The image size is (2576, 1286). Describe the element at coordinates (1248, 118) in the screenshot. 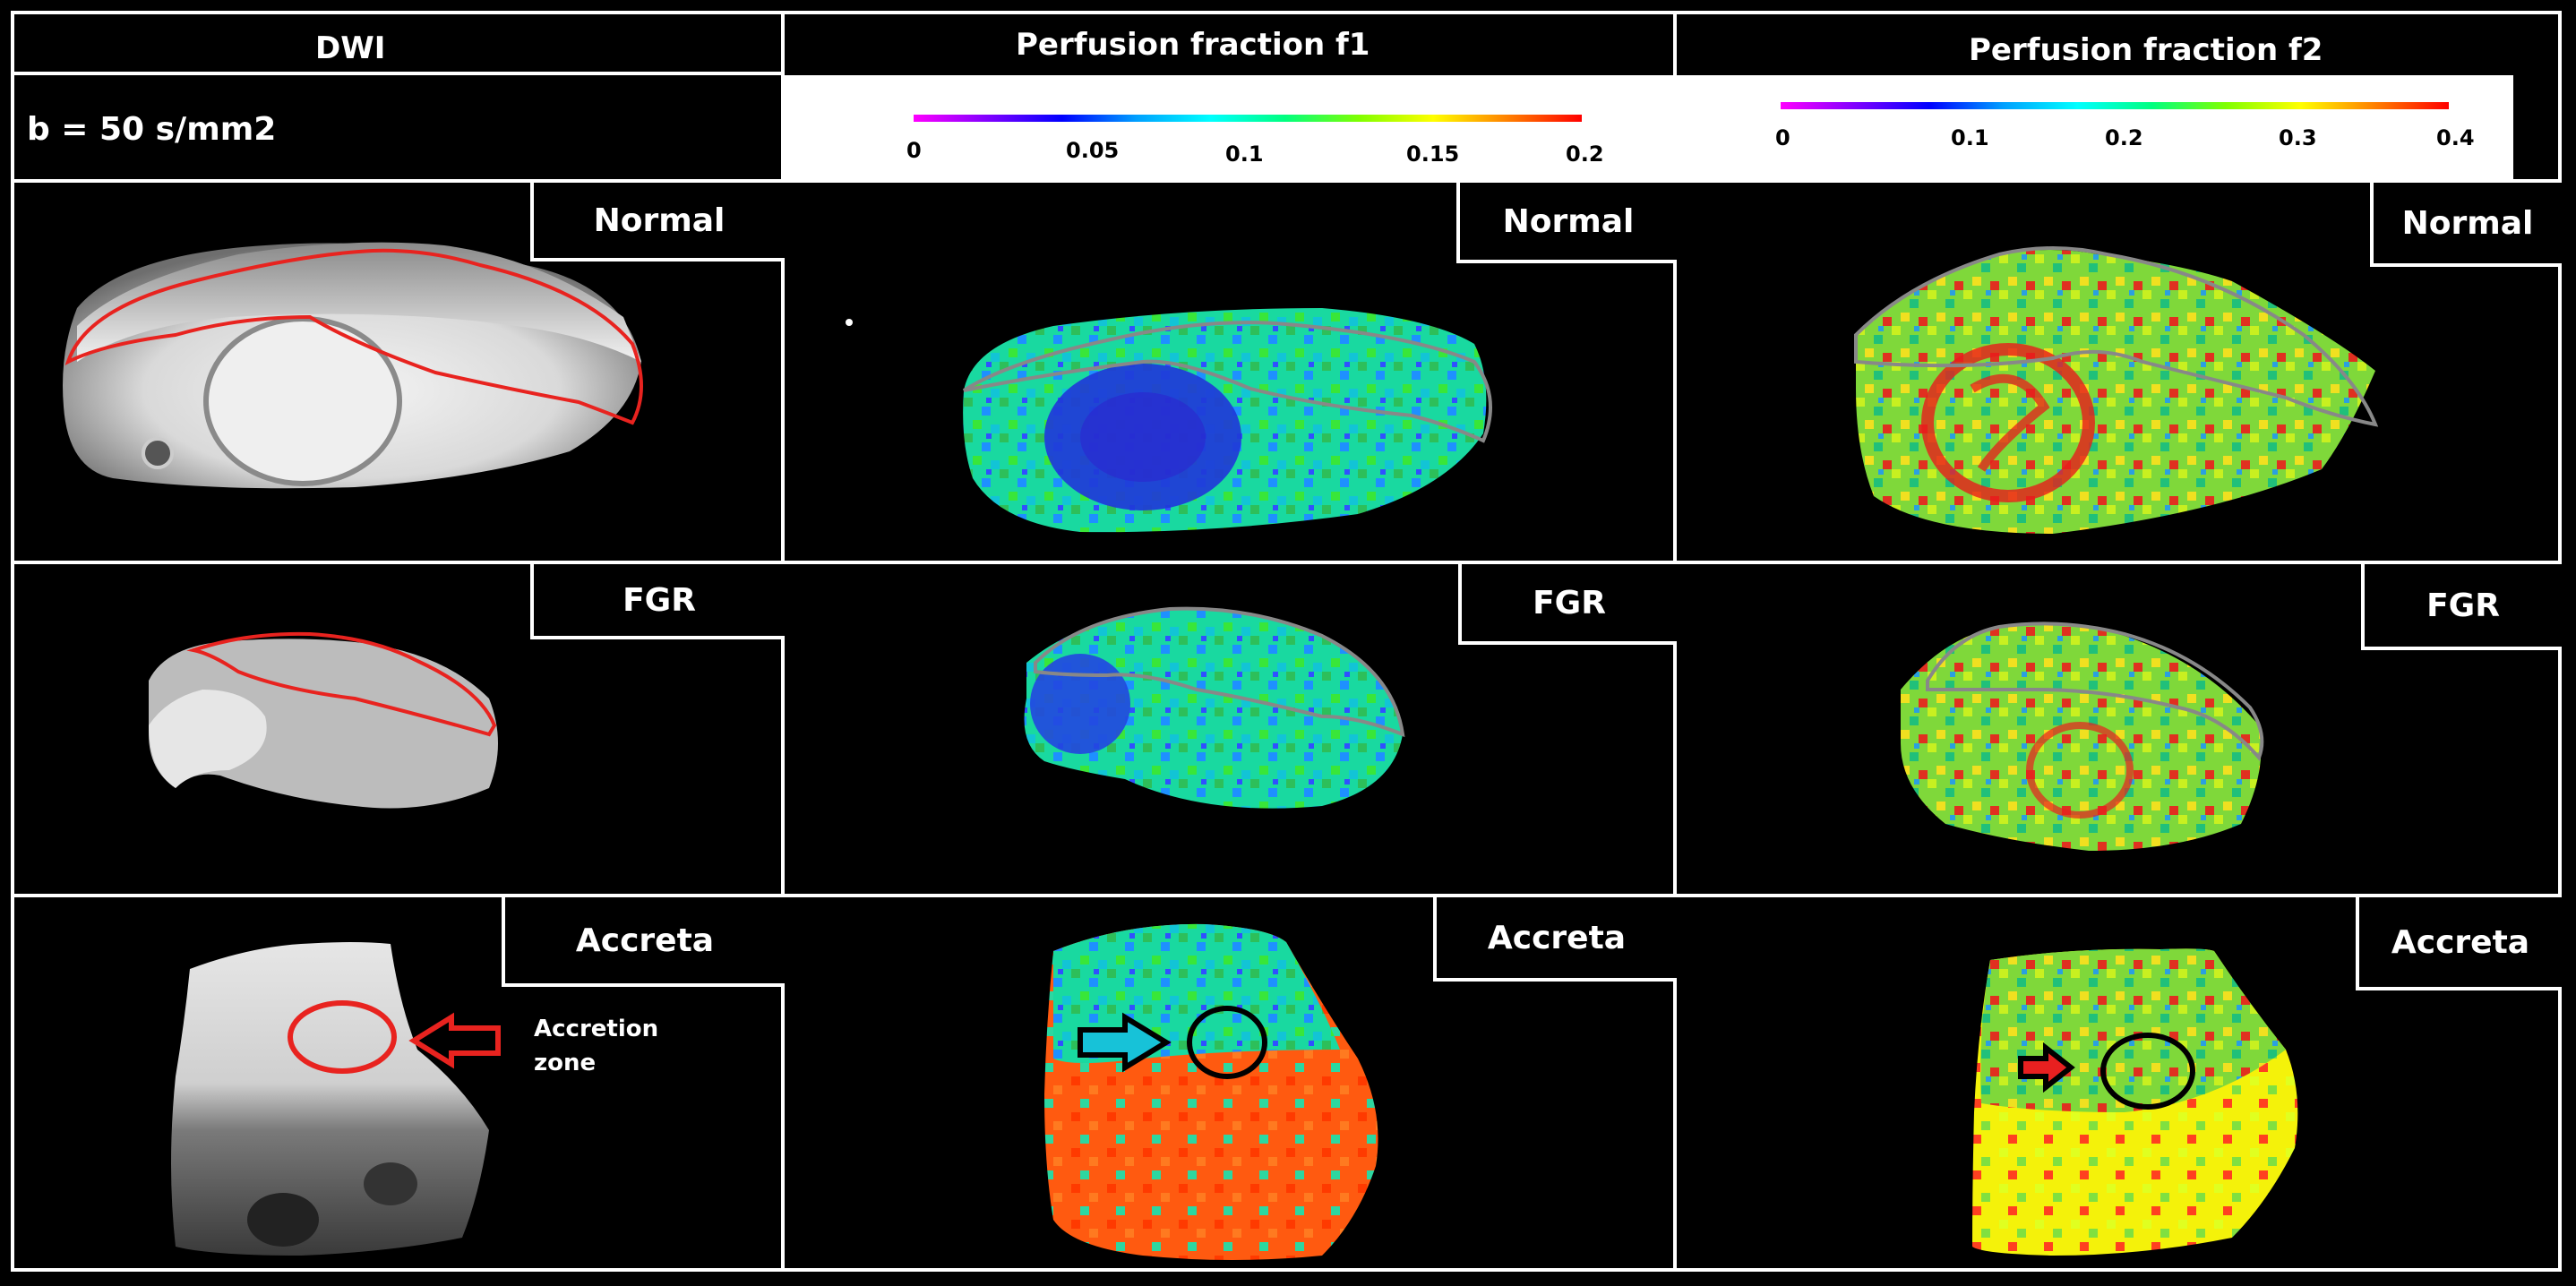

I see `f1-colorbar` at that location.